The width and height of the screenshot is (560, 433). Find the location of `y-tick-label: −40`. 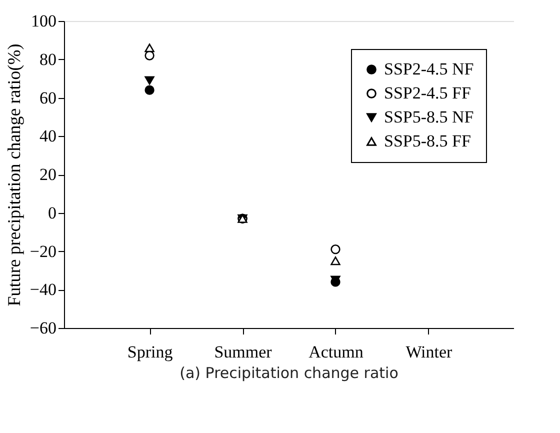

y-tick-label: −40 is located at coordinates (43, 290).